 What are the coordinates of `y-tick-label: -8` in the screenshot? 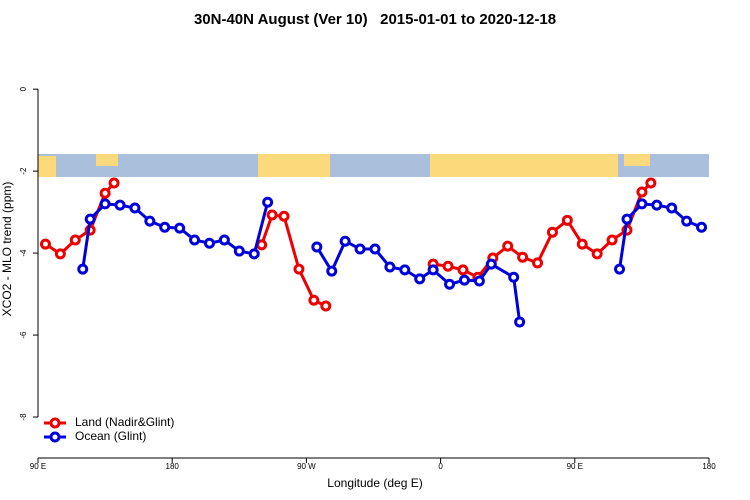 It's located at (23, 417).